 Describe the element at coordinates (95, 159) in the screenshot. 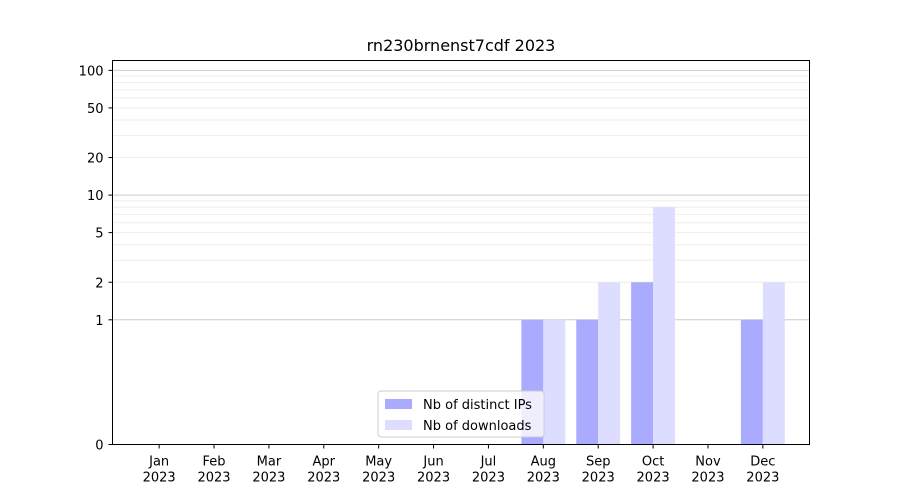

I see `y-tick-label: 20` at that location.